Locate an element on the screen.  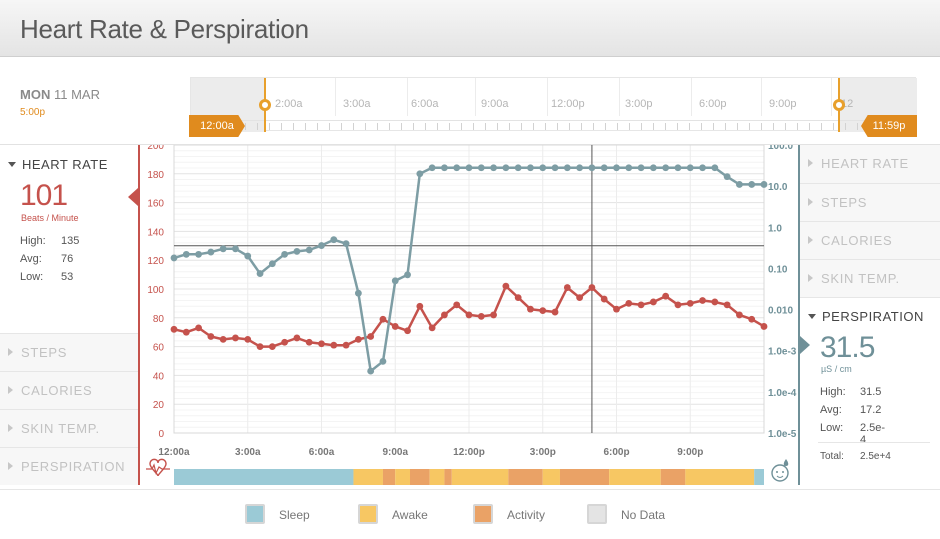
left-tab-perspiration: PERSPIRATION is located at coordinates (69, 466).